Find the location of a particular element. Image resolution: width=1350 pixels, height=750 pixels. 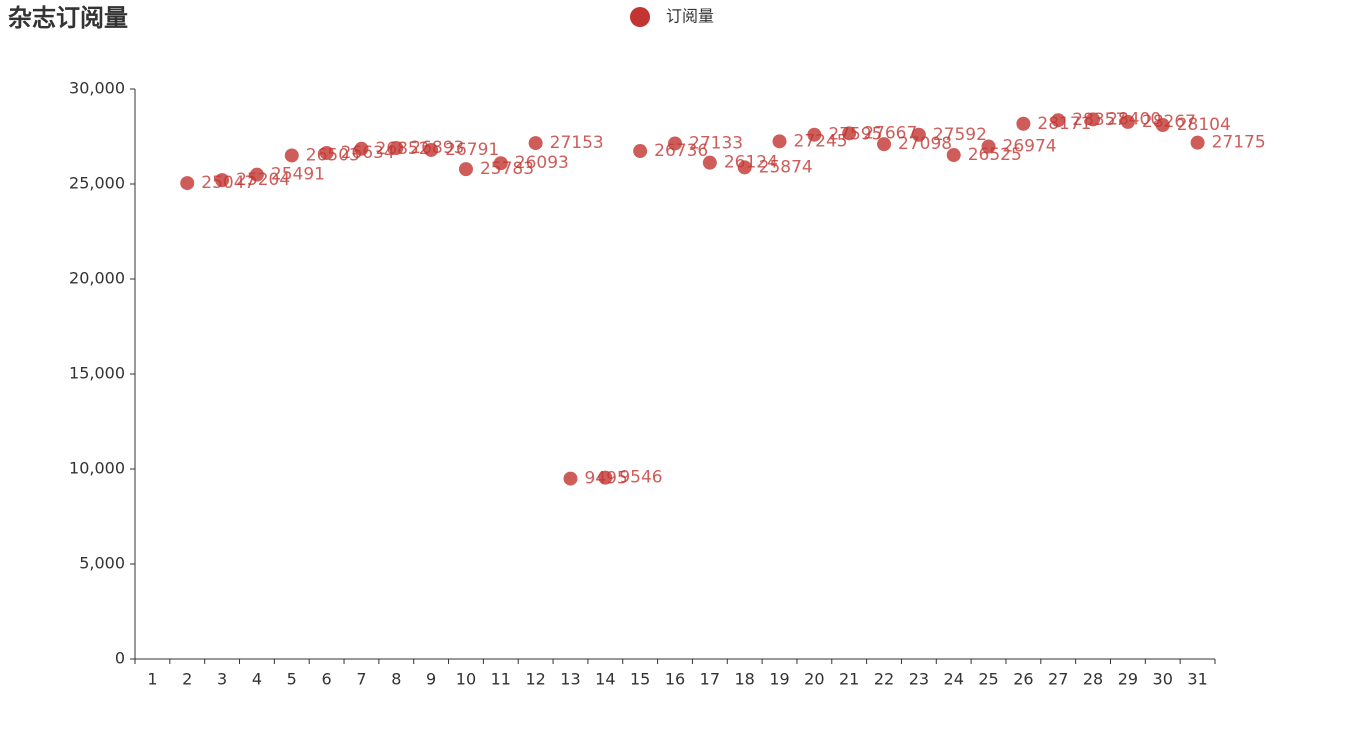

x-tick-label: 15 is located at coordinates (640, 679).